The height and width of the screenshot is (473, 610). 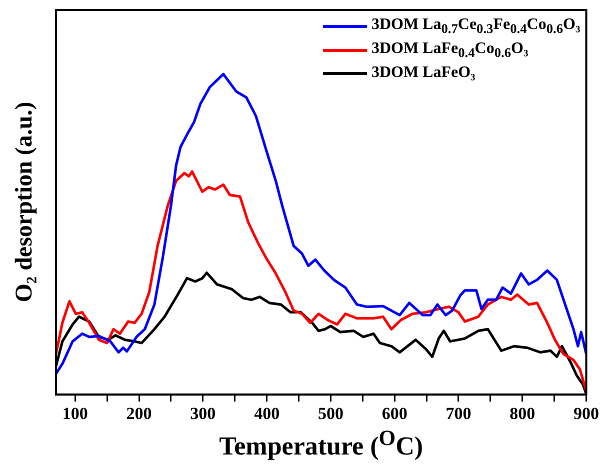 I want to click on x-tick-label: 900, so click(x=586, y=414).